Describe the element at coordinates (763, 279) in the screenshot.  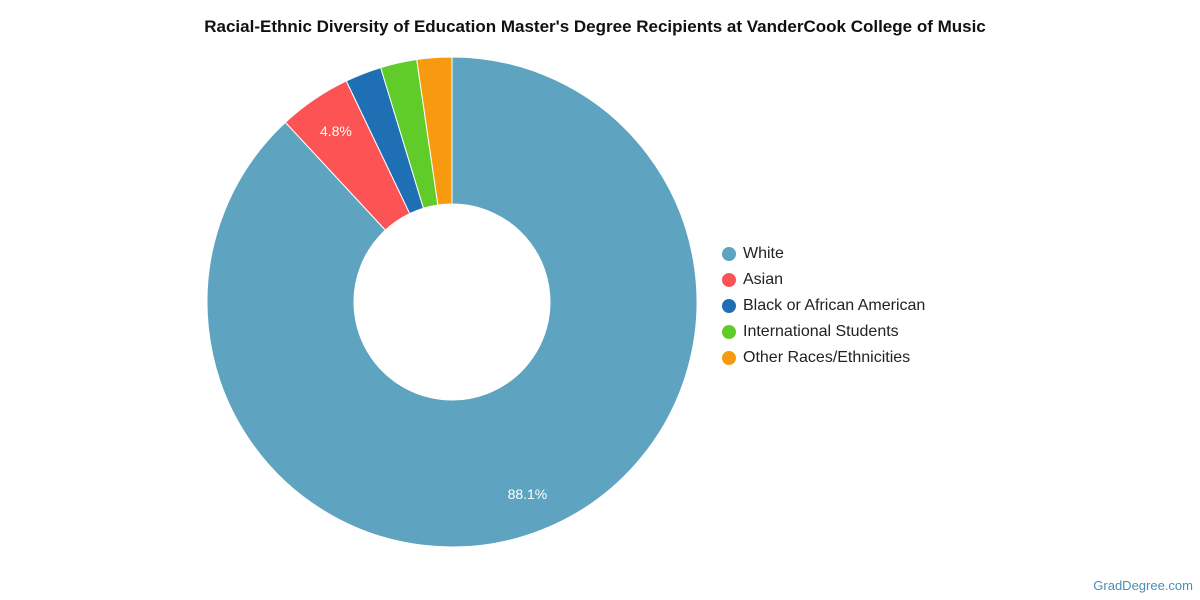
I see `legend-label: Asian` at that location.